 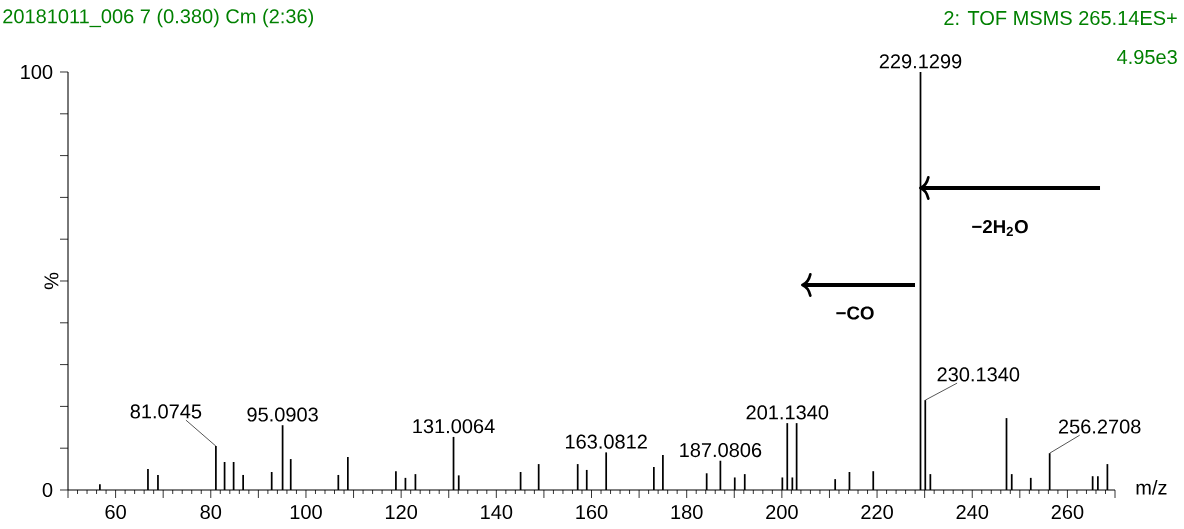 What do you see at coordinates (1067, 512) in the screenshot?
I see `x-tick-label: 260` at bounding box center [1067, 512].